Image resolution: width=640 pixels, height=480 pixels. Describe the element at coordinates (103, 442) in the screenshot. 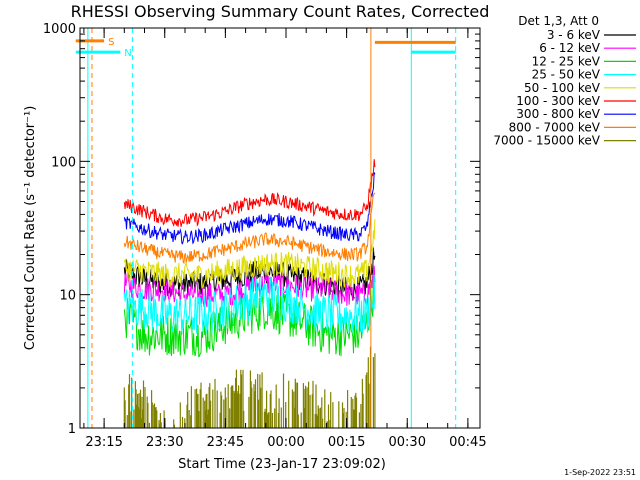

I see `x-tick-label-0: 23:15` at that location.